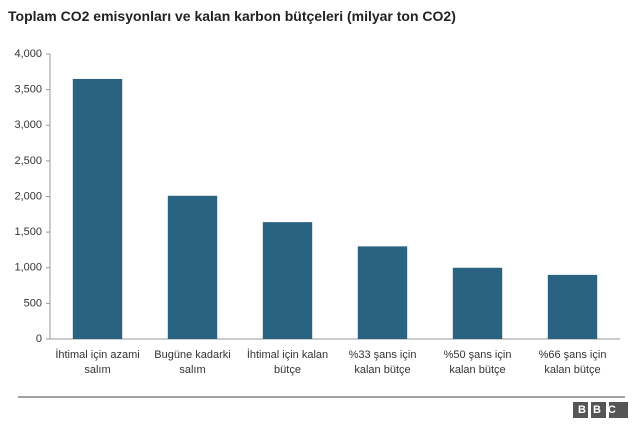  What do you see at coordinates (28, 161) in the screenshot?
I see `y-tick-label: 2,500` at bounding box center [28, 161].